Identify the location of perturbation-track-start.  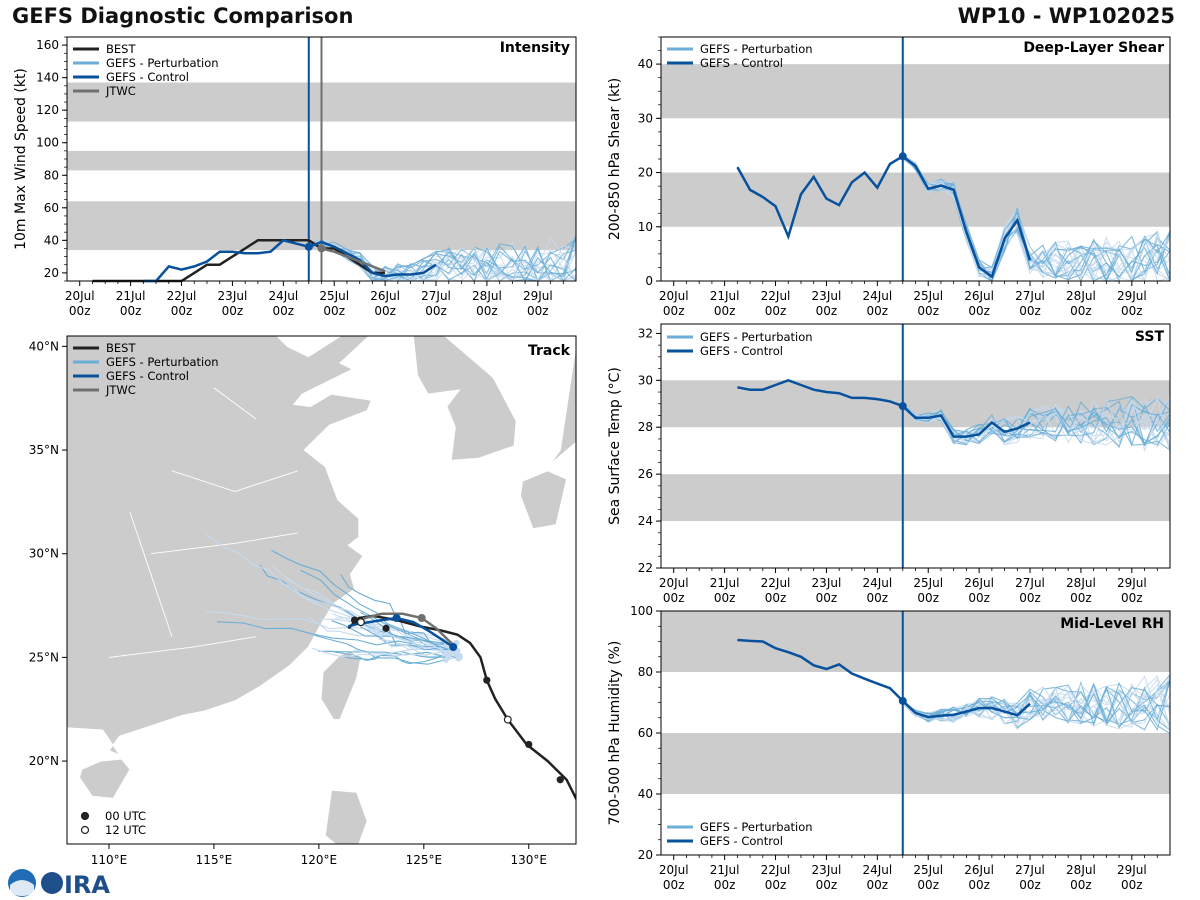
(459, 656).